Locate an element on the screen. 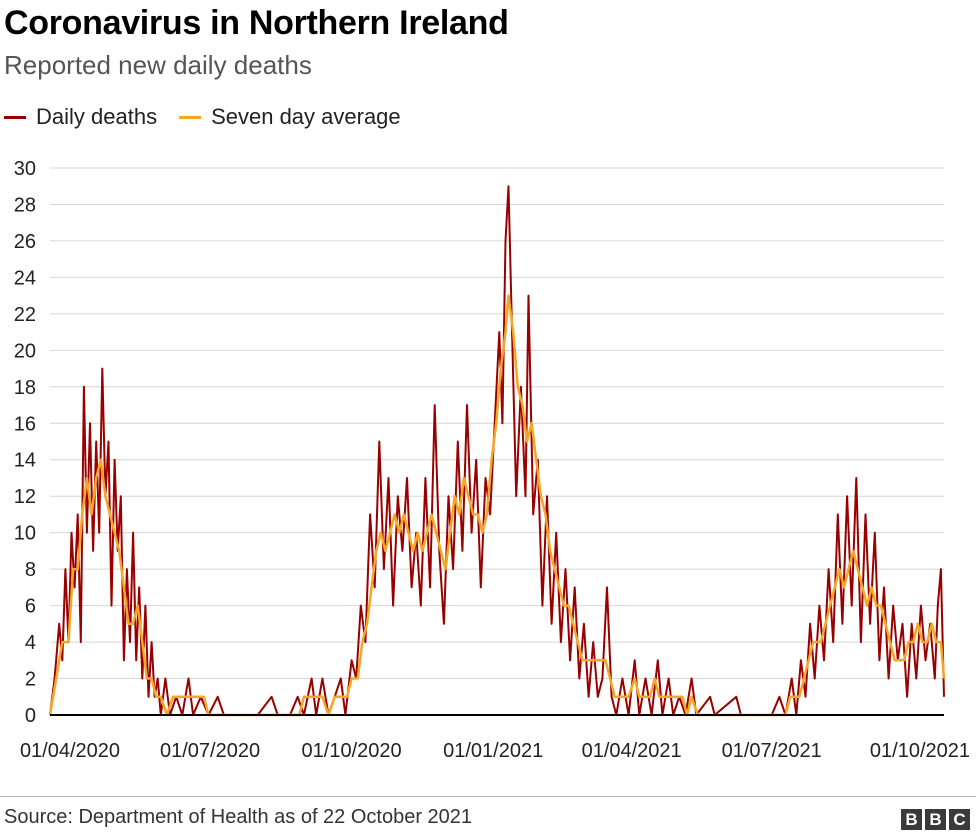  chart-legend: Daily deaths Seven day average is located at coordinates (213, 117).